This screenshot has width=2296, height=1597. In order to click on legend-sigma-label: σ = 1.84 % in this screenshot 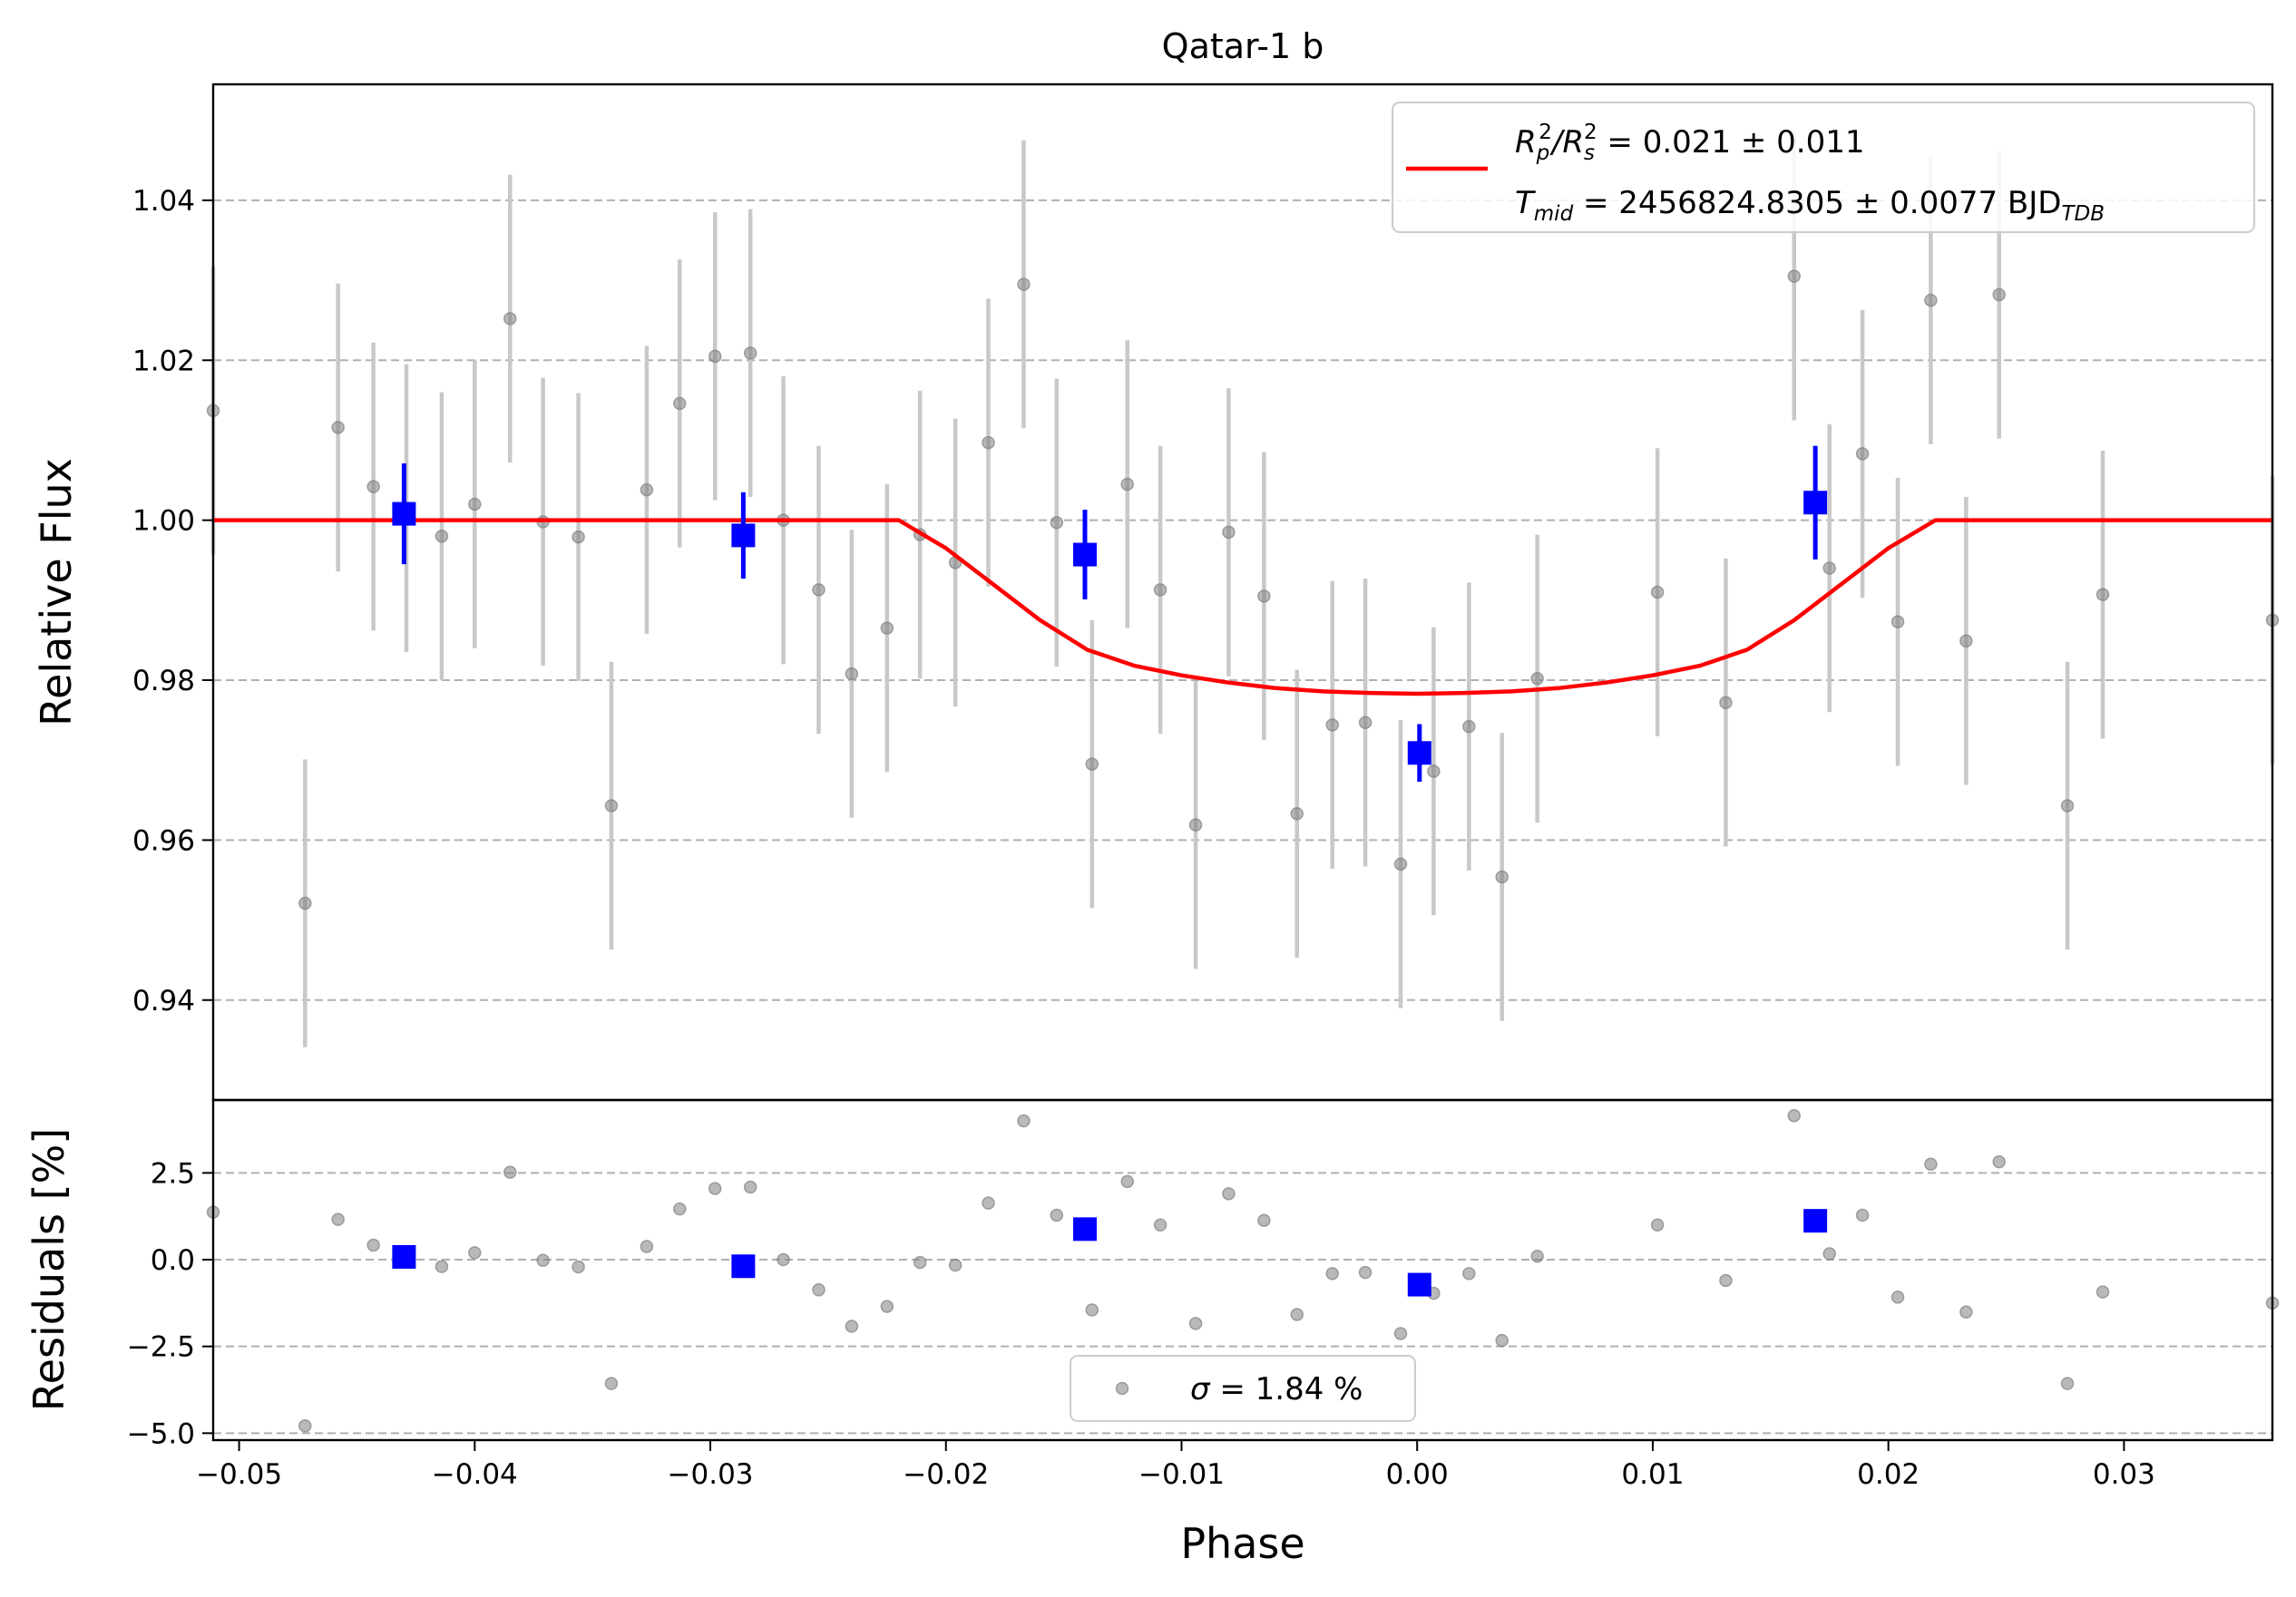, I will do `click(1276, 1389)`.